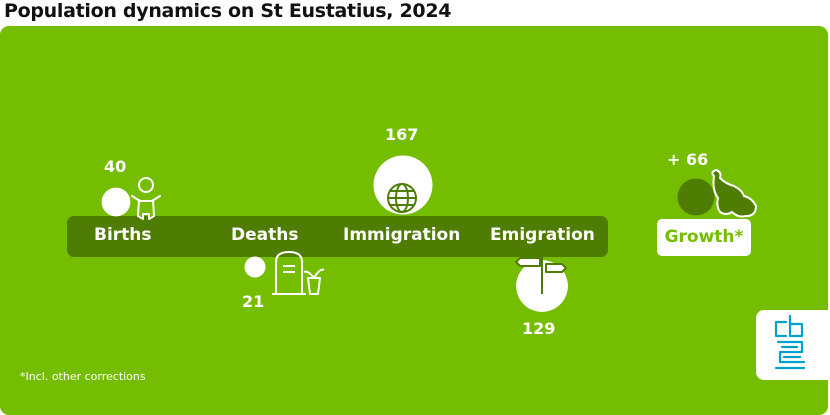 This screenshot has width=830, height=415. What do you see at coordinates (734, 193) in the screenshot?
I see `island-icon` at bounding box center [734, 193].